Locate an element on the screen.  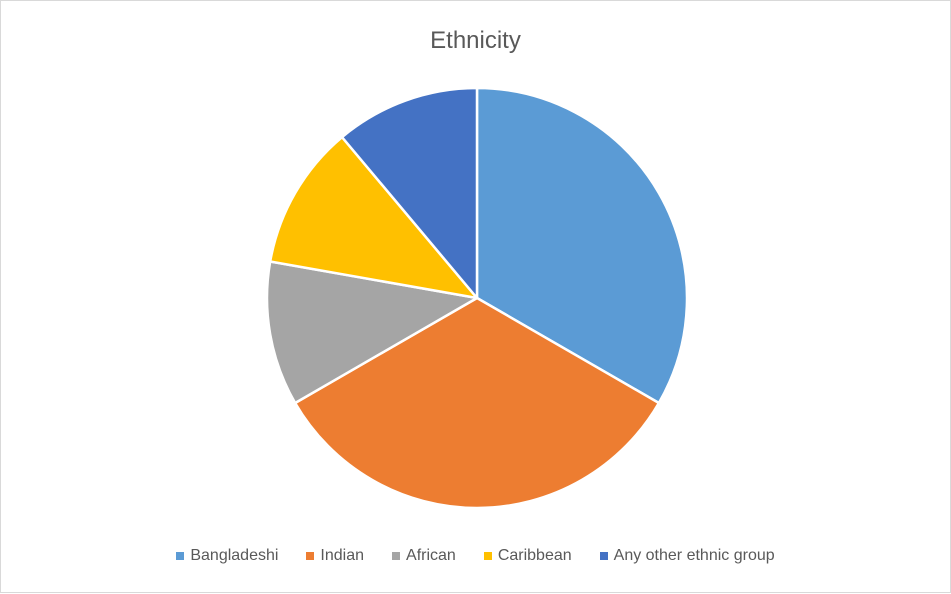
legend-item-caribbean: Caribbean is located at coordinates (527, 556).